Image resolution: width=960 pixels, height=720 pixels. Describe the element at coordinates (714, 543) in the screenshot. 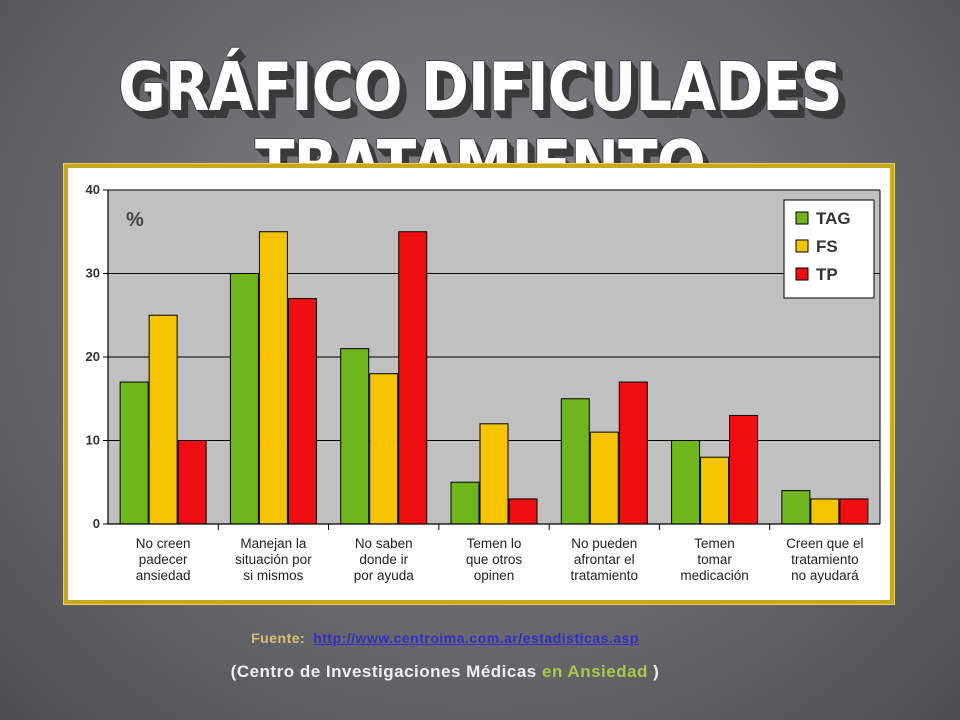

I see `x-tick-label: Temen` at that location.